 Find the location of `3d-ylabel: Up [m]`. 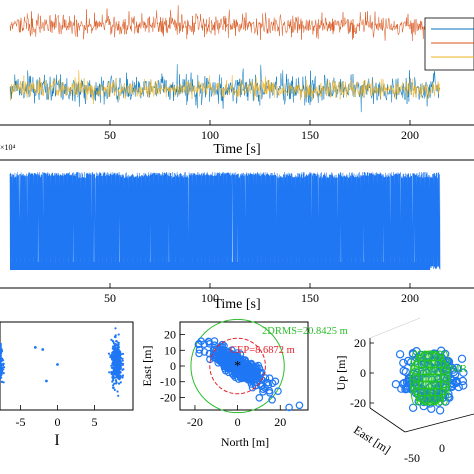

3d-ylabel: Up [m] is located at coordinates (341, 373).